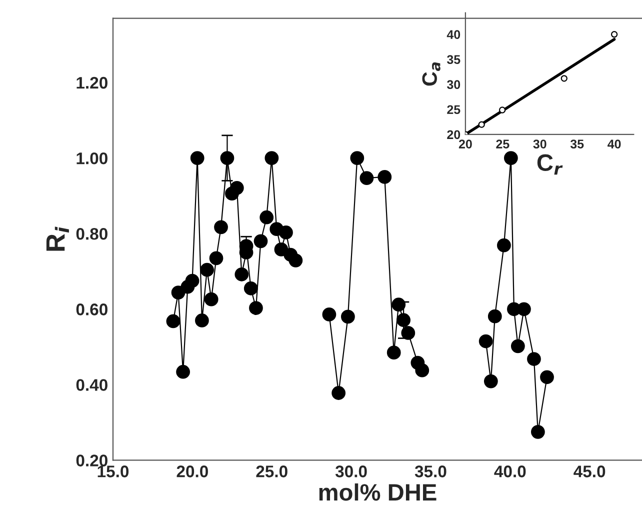 This screenshot has height=523, width=642. I want to click on y-tick-label: 0.60, so click(92, 310).